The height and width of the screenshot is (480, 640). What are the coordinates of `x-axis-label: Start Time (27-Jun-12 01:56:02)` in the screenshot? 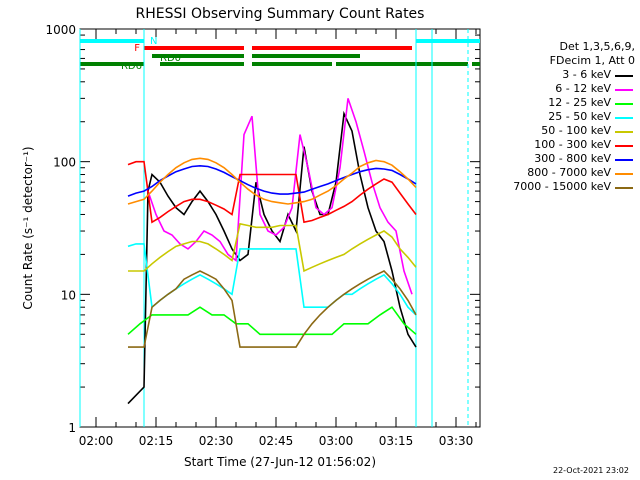 It's located at (280, 462).